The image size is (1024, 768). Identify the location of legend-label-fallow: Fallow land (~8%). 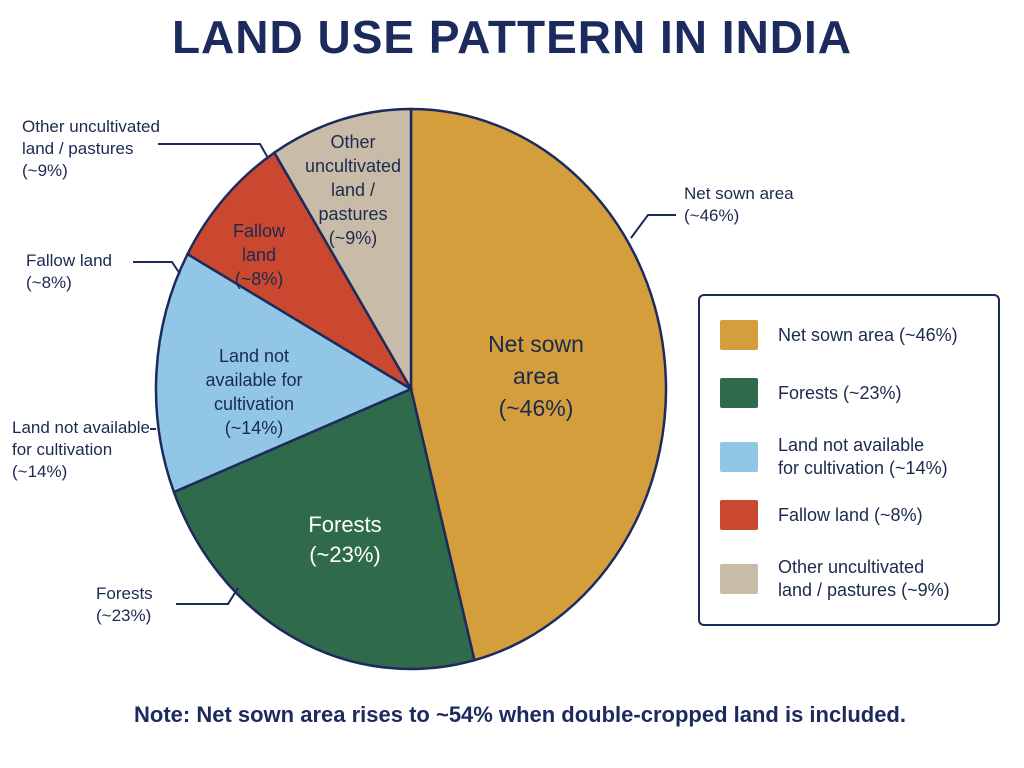
(850, 515).